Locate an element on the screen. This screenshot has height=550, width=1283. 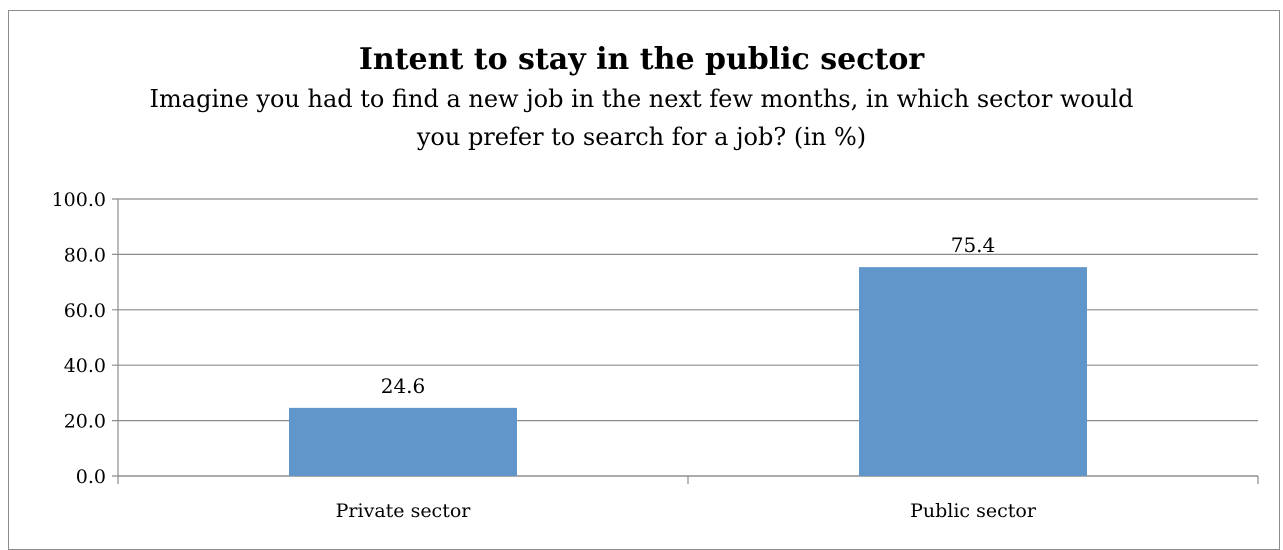
data-label: 75.4 is located at coordinates (973, 245).